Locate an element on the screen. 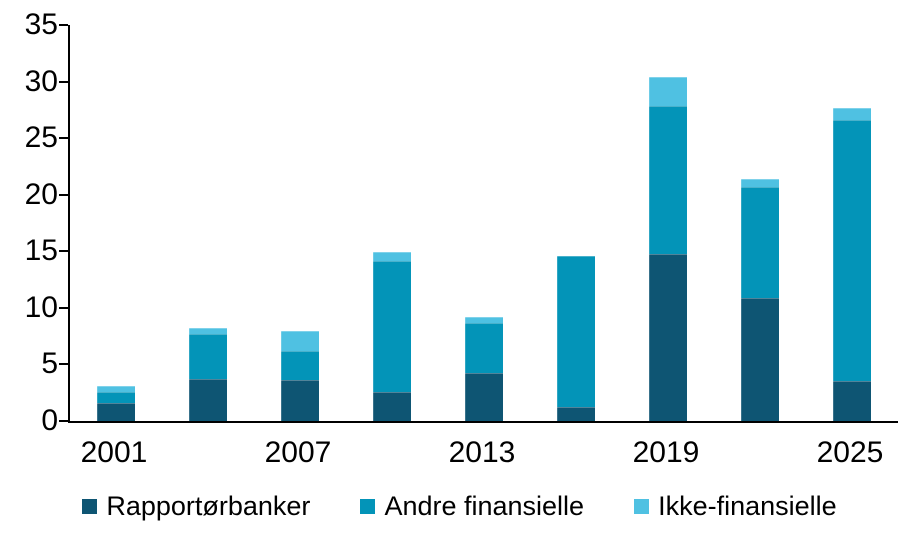 Image resolution: width=919 pixels, height=538 pixels. bar-2010 is located at coordinates (392, 223).